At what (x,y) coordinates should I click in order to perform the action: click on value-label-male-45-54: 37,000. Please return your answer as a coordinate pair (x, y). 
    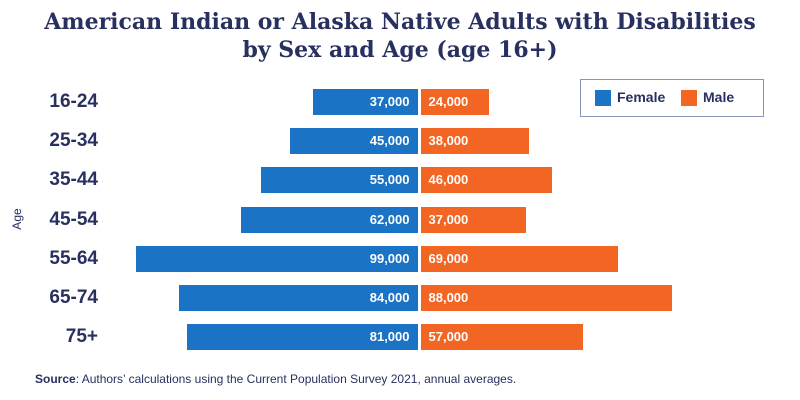
    Looking at the image, I should click on (448, 219).